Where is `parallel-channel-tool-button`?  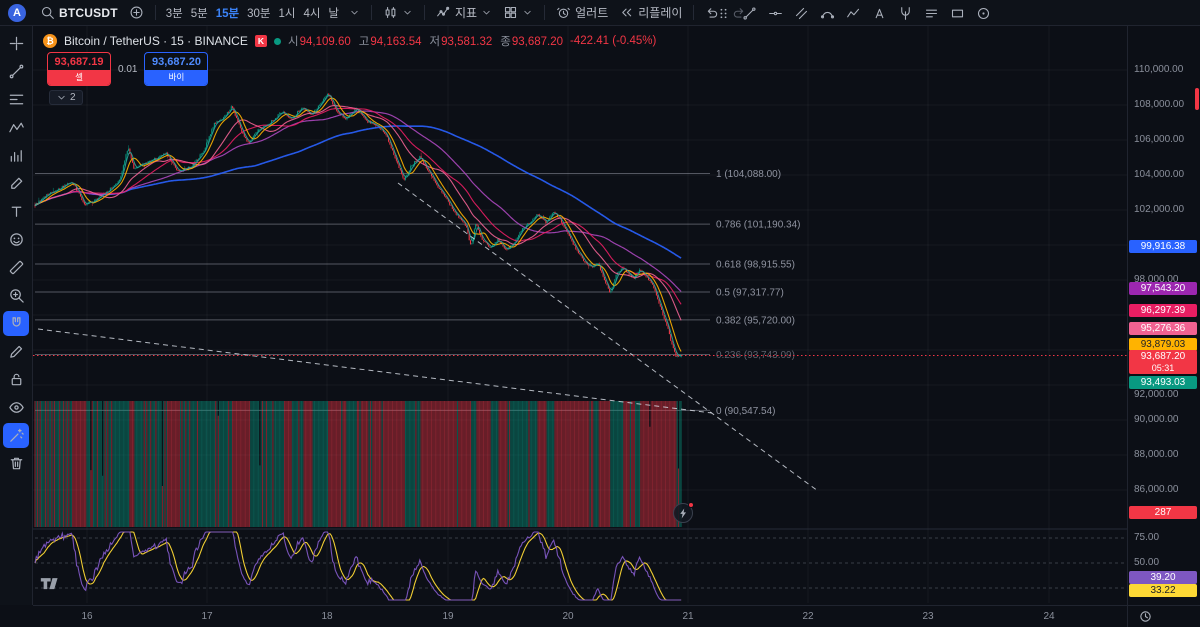 parallel-channel-tool-button is located at coordinates (801, 13).